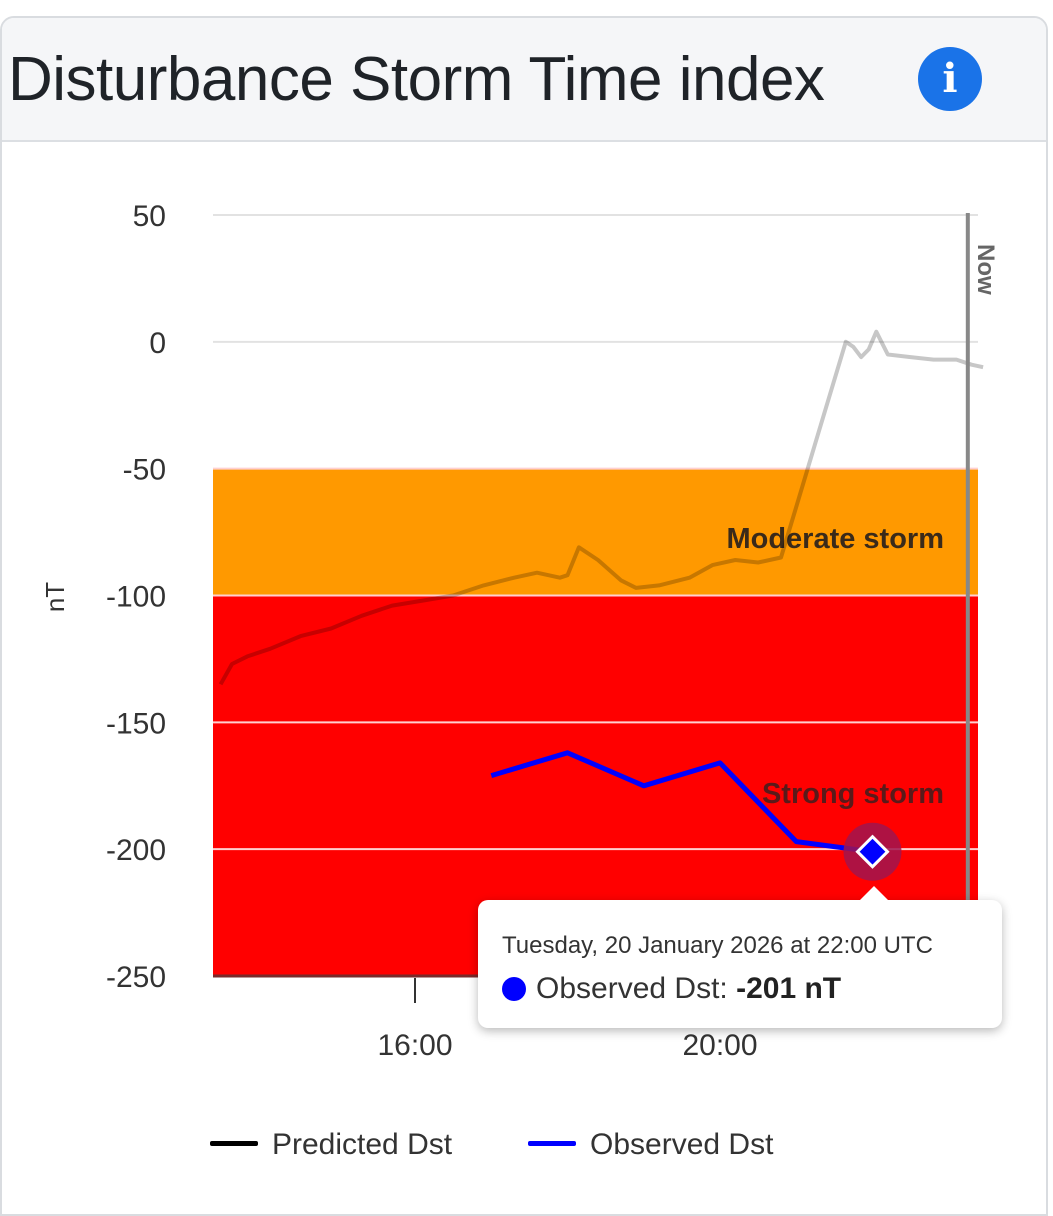 Image resolution: width=1053 pixels, height=1216 pixels. Describe the element at coordinates (149, 216) in the screenshot. I see `y-tick-label: 50` at that location.